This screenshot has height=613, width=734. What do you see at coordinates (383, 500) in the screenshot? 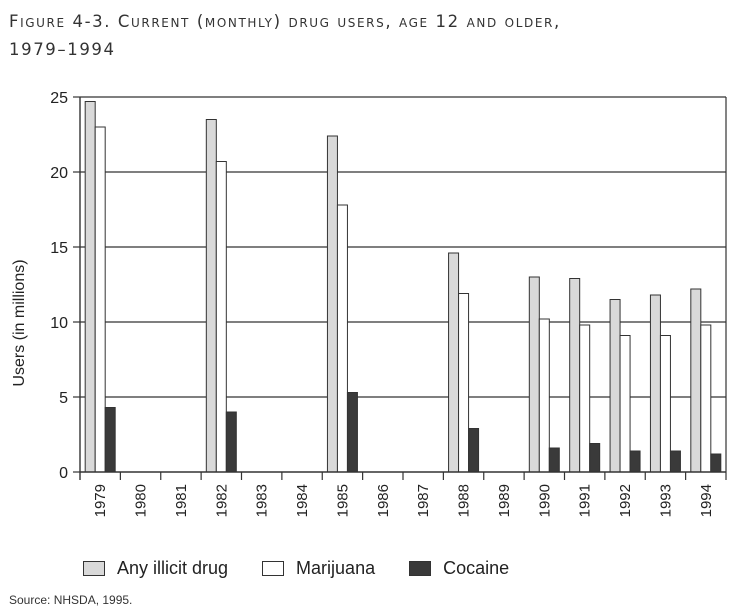
I see `x-tick-label-1986: 1986` at bounding box center [383, 500].